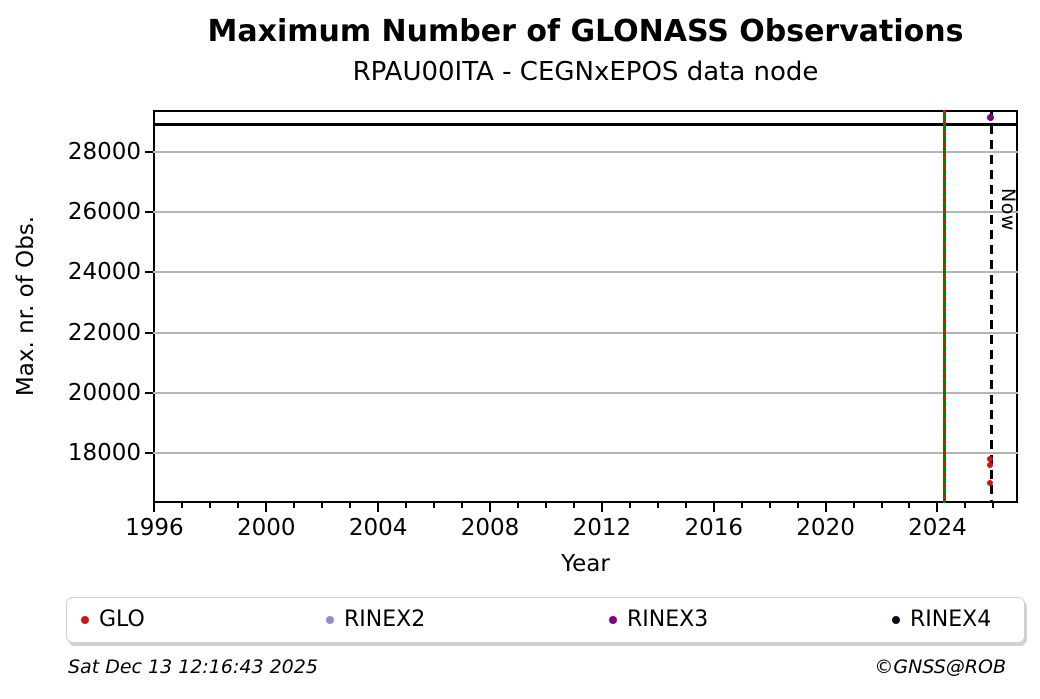 The height and width of the screenshot is (699, 1040). I want to click on y-tick-label: 26000, so click(104, 211).